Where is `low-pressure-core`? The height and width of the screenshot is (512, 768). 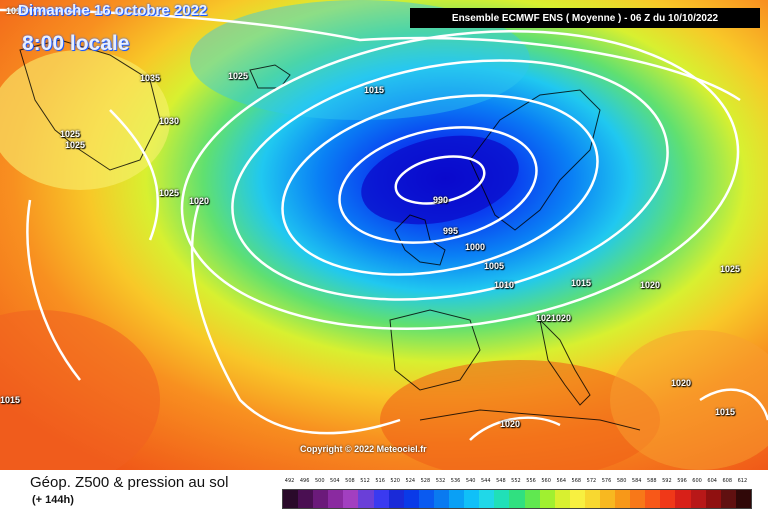 low-pressure-core is located at coordinates (440, 180).